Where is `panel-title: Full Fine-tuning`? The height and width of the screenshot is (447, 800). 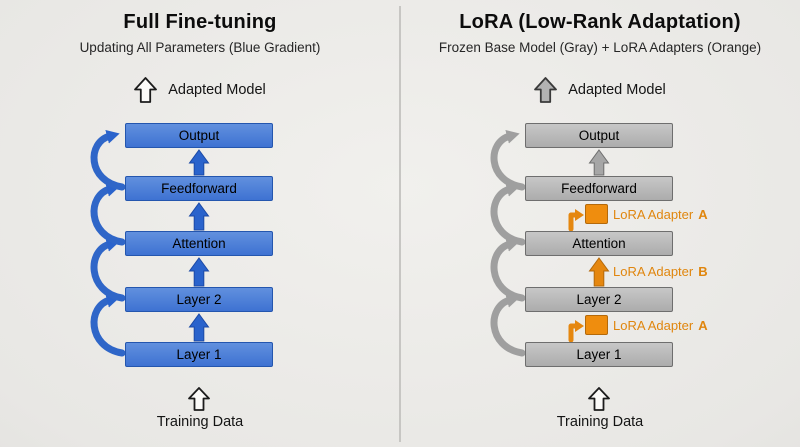 panel-title: Full Fine-tuning is located at coordinates (200, 22).